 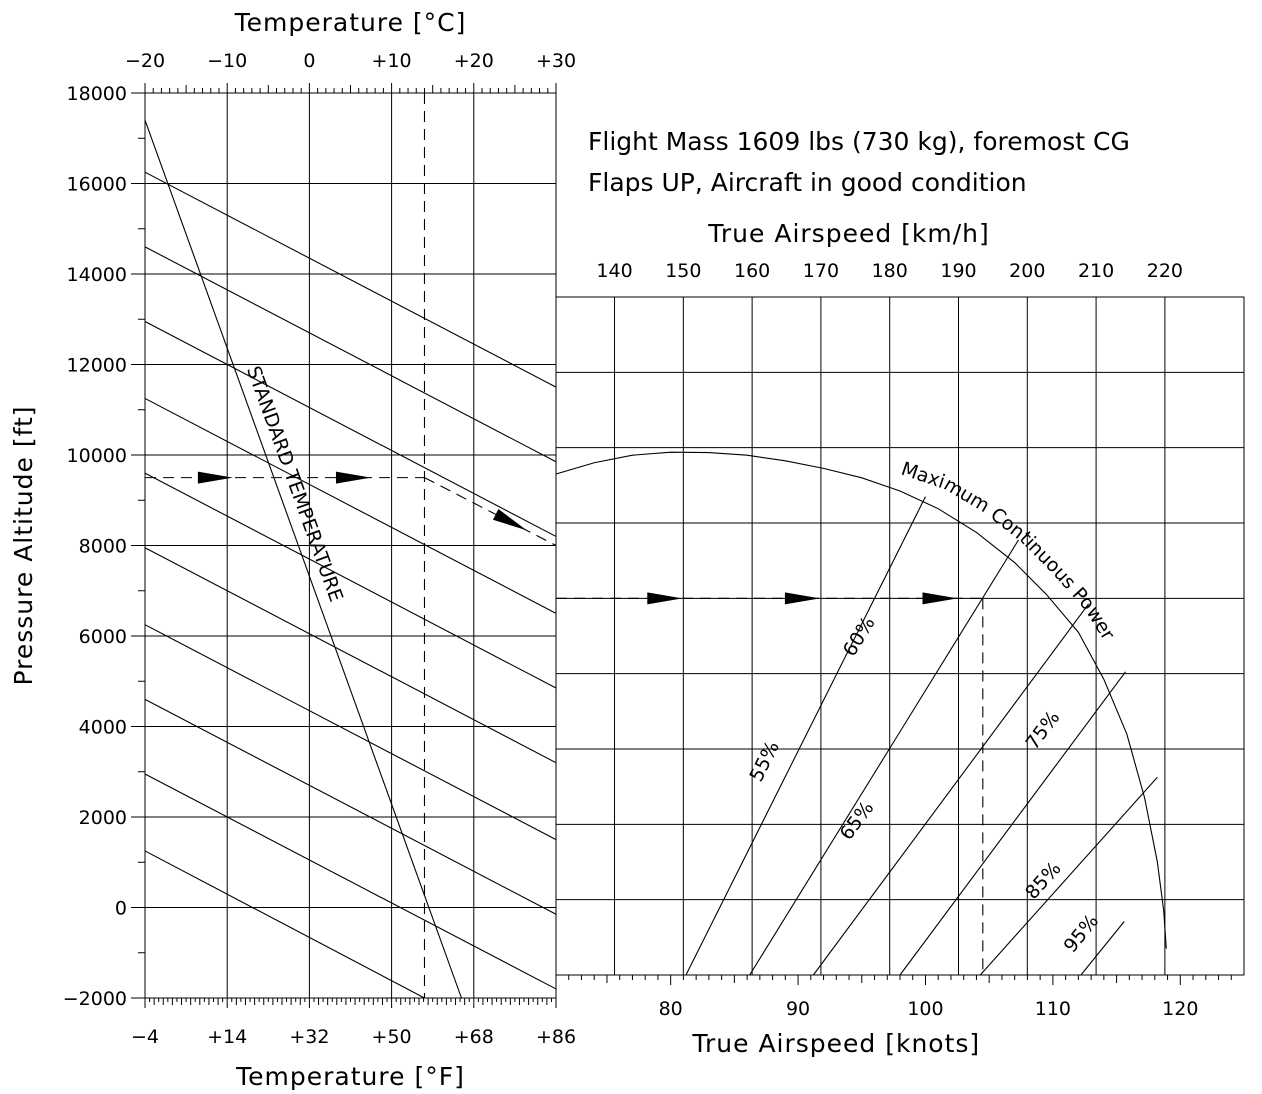 What do you see at coordinates (798, 1009) in the screenshot?
I see `knots-tick-label: 90` at bounding box center [798, 1009].